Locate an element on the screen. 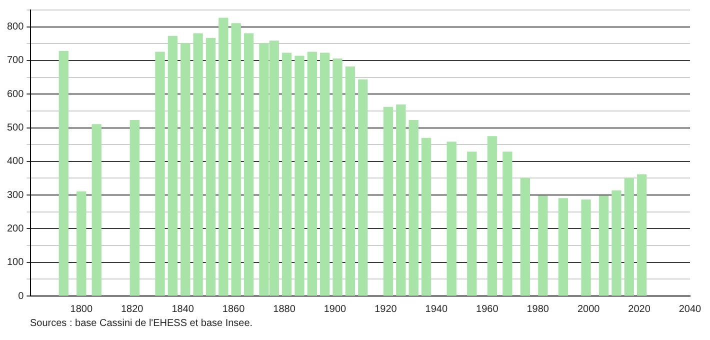 The width and height of the screenshot is (710, 340). x-tick-label: 1820 is located at coordinates (132, 309).